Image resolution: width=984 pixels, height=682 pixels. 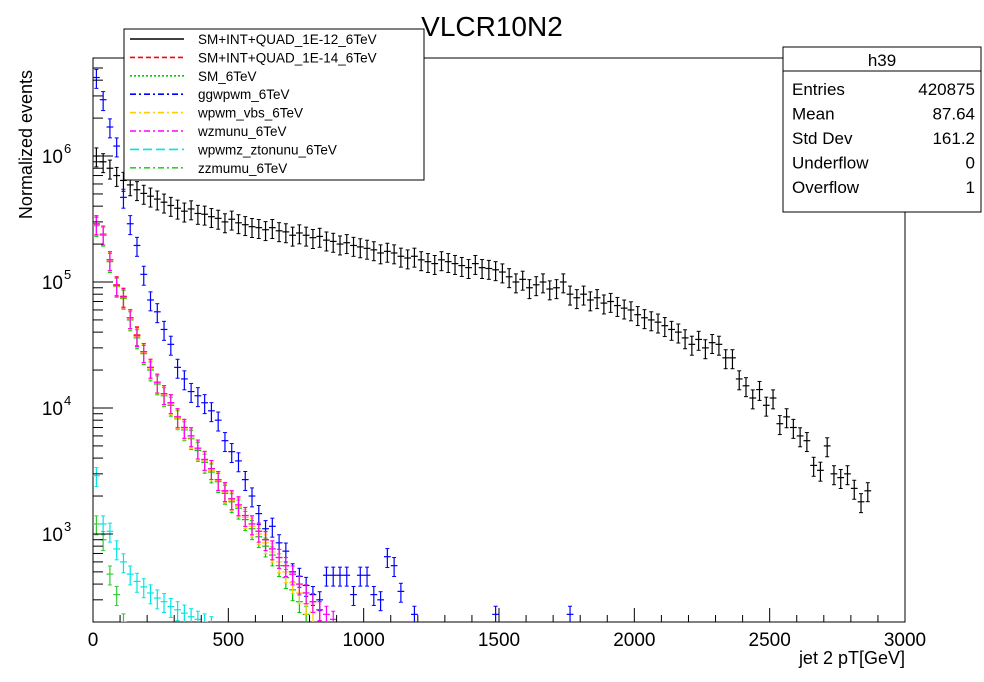 What do you see at coordinates (818, 89) in the screenshot?
I see `stats-row-label: Entries` at bounding box center [818, 89].